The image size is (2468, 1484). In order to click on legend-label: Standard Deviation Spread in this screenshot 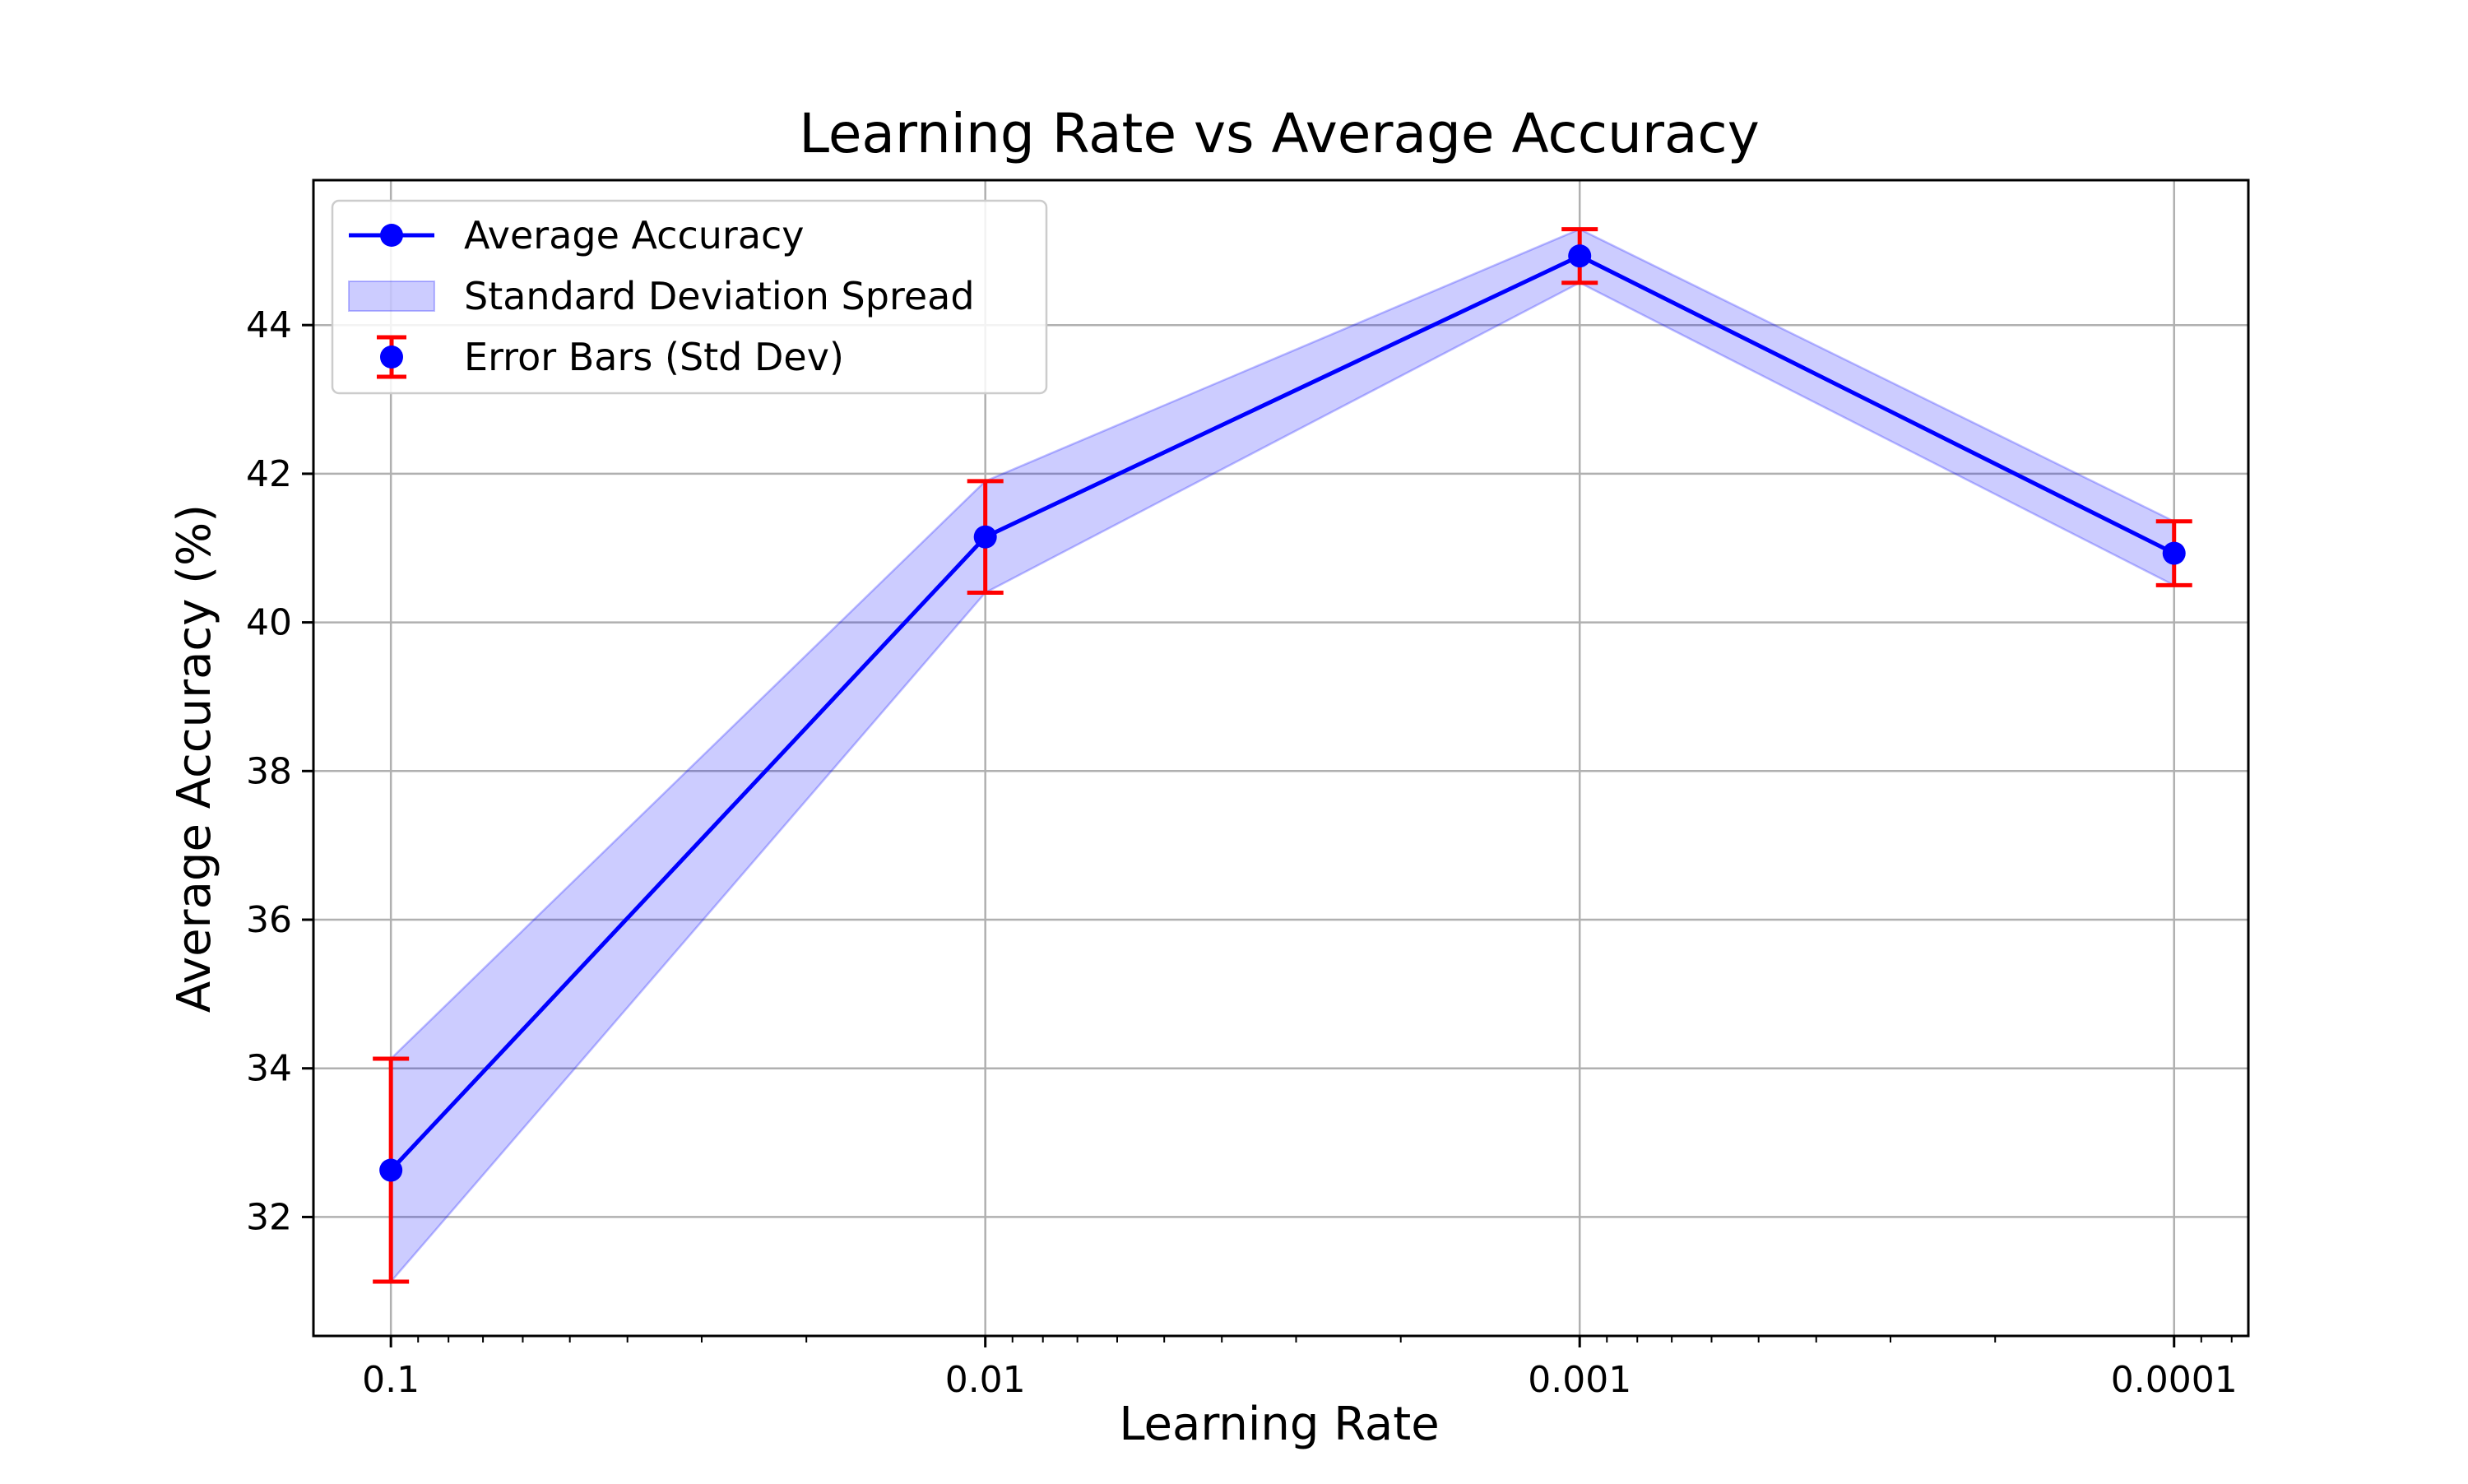, I will do `click(719, 296)`.